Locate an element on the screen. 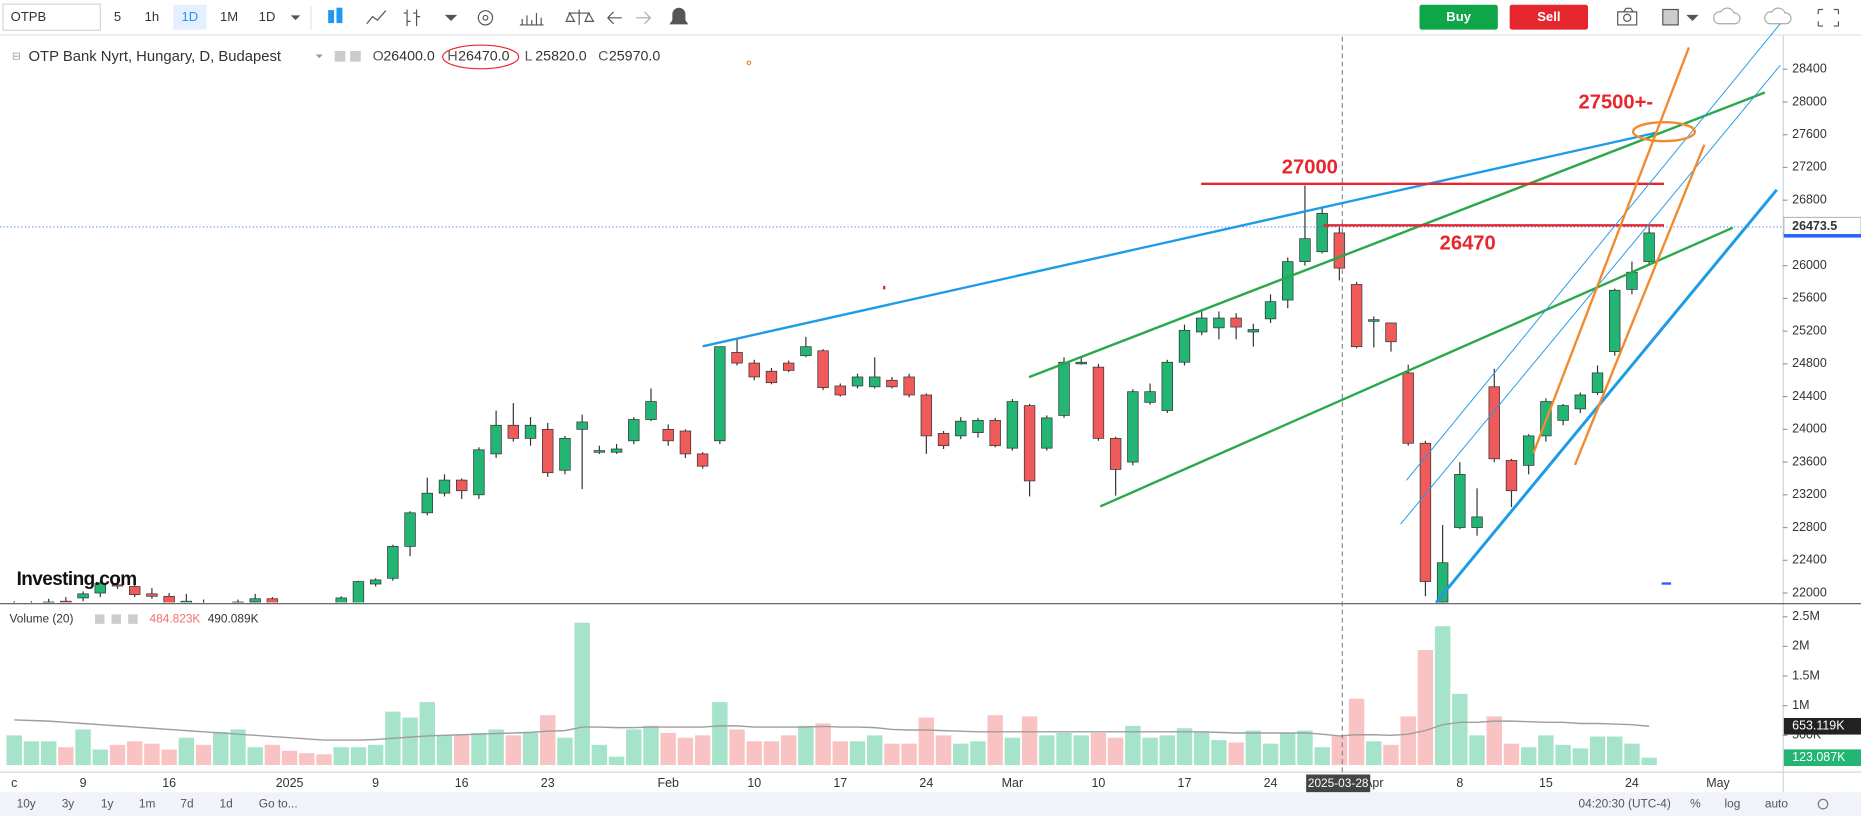 This screenshot has height=816, width=1861. symbol: OTPB is located at coordinates (29, 16).